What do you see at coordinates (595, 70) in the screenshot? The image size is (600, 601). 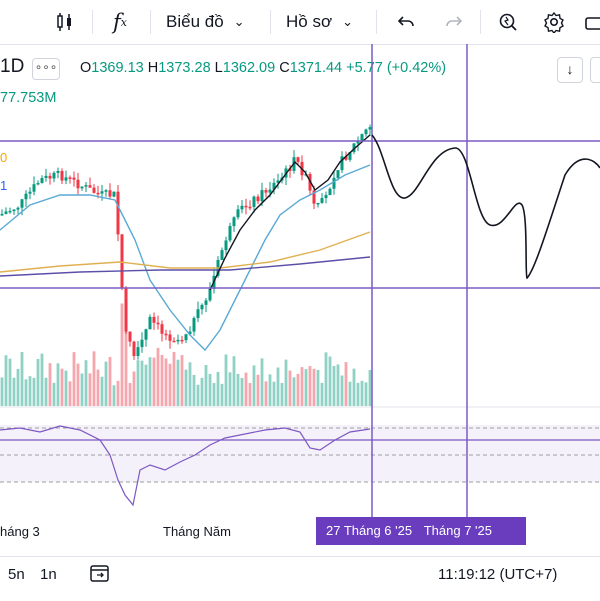 I see `panel-icon` at bounding box center [595, 70].